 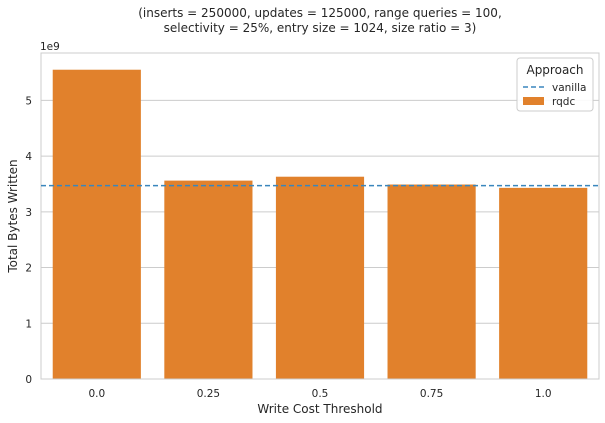 What do you see at coordinates (208, 394) in the screenshot?
I see `x-tick-label-1: 0.25` at bounding box center [208, 394].